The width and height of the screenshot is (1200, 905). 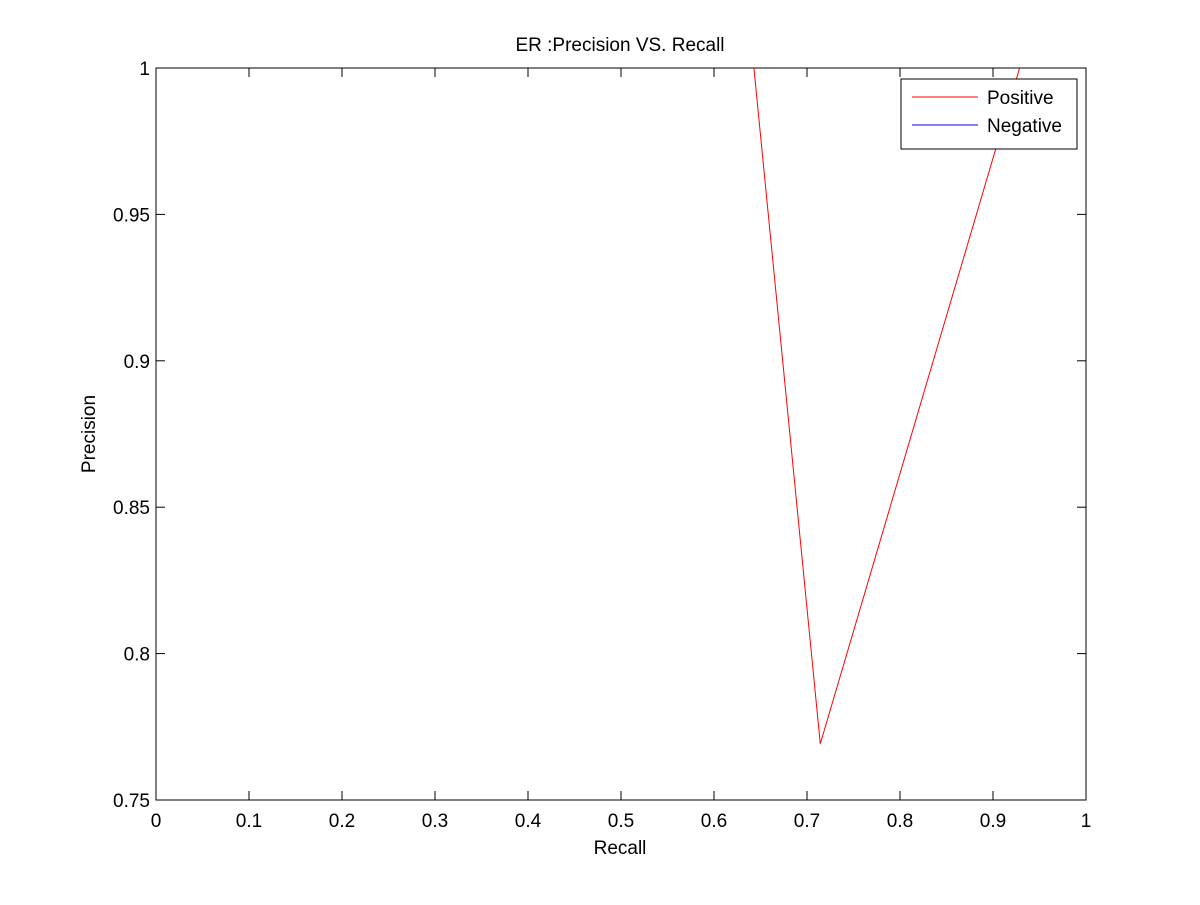 What do you see at coordinates (621, 821) in the screenshot?
I see `x-tick-label: 0.5` at bounding box center [621, 821].